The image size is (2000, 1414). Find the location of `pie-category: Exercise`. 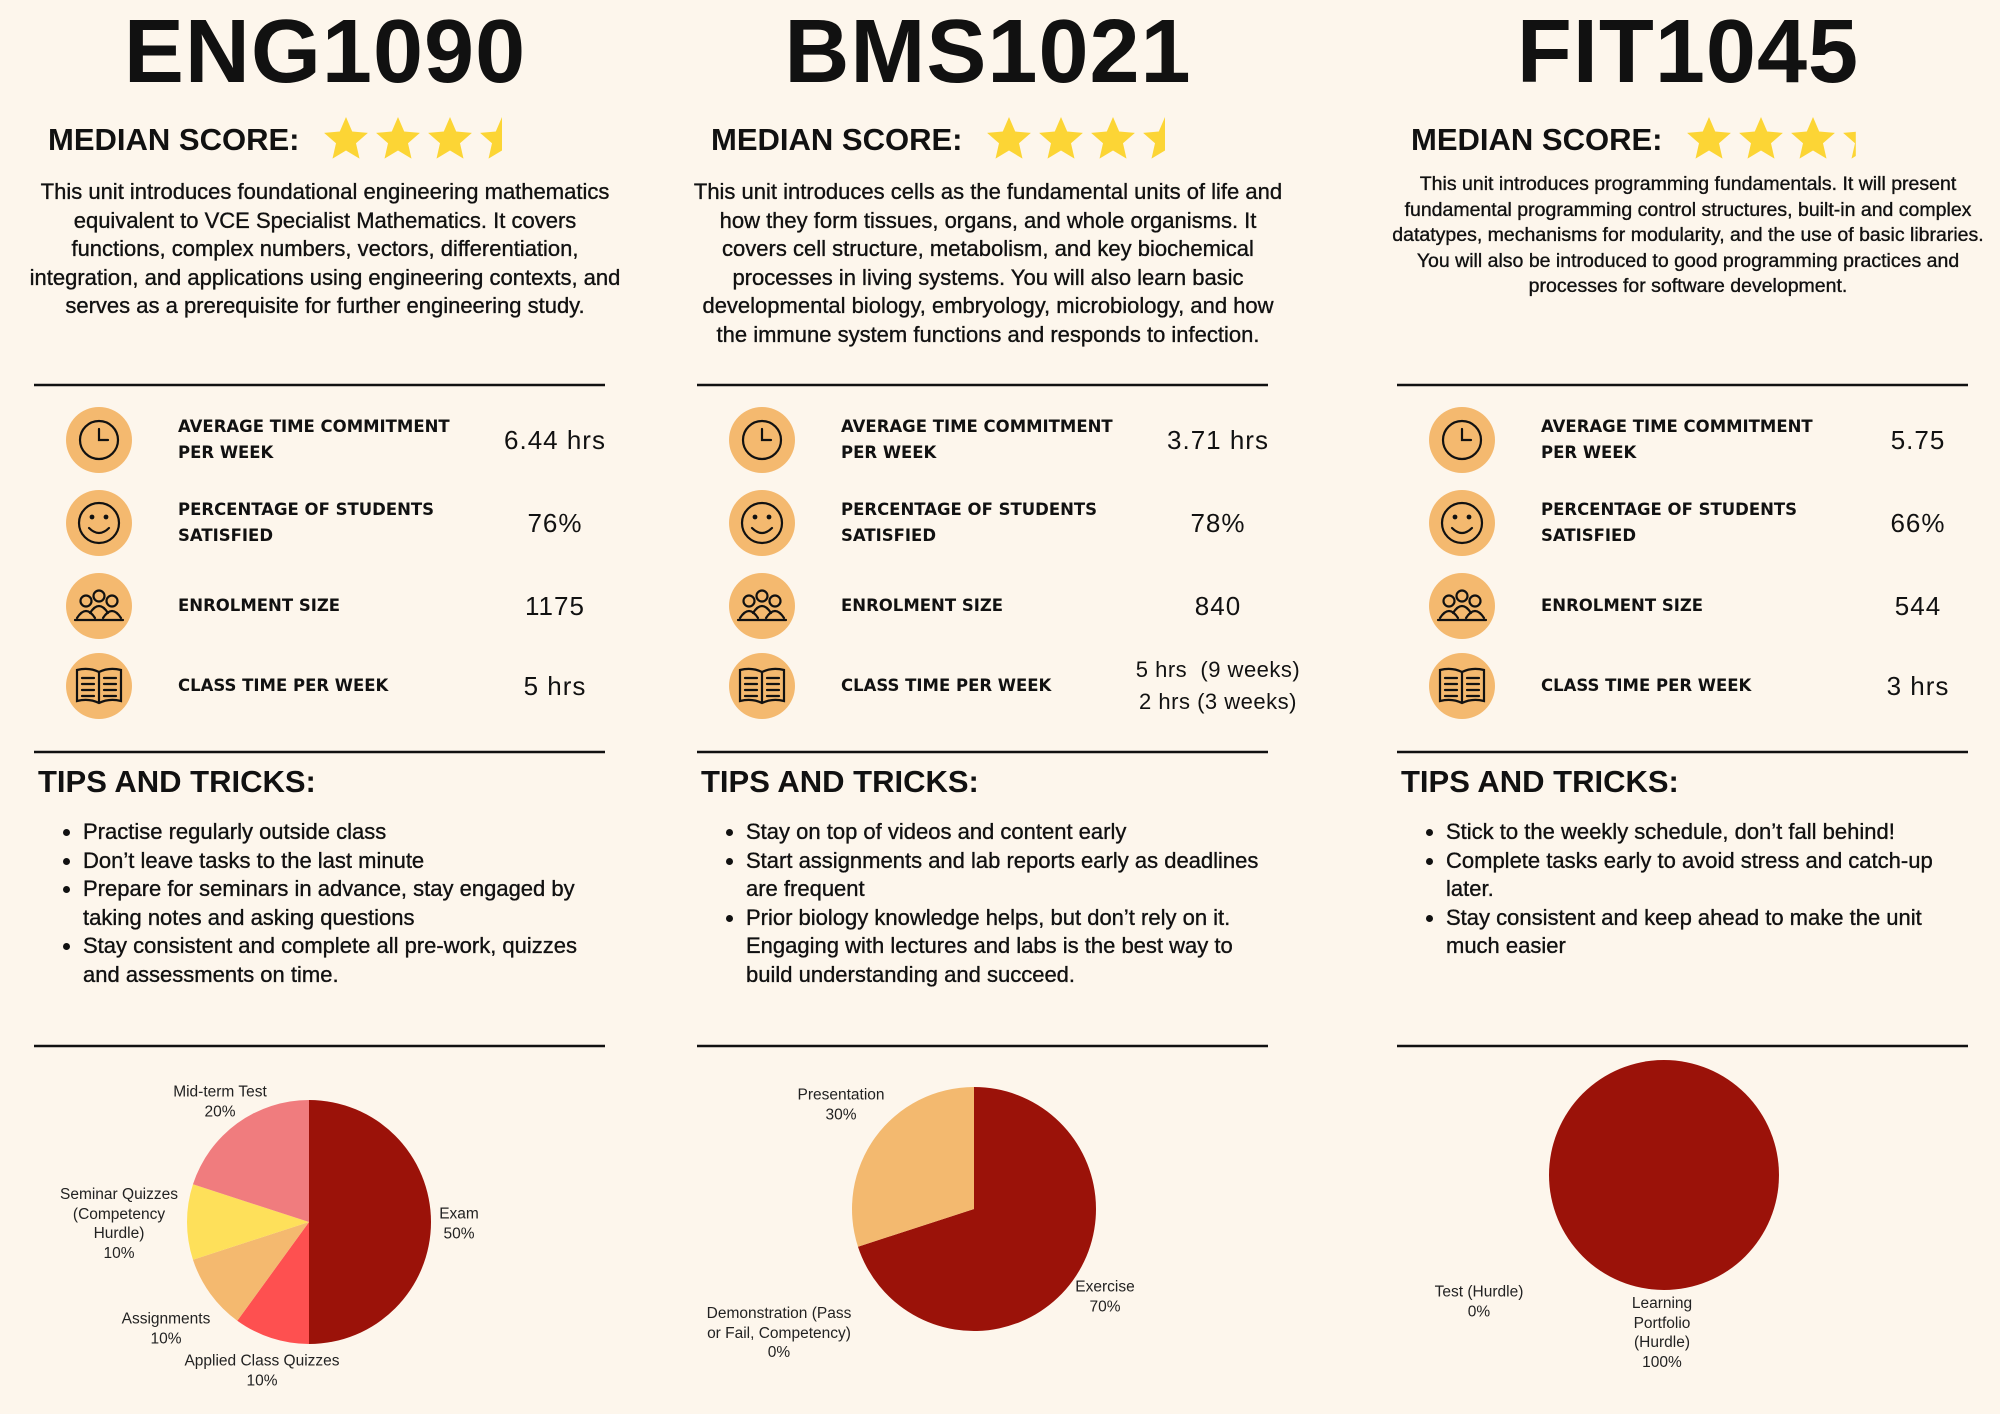

pie-category: Exercise is located at coordinates (1105, 1287).